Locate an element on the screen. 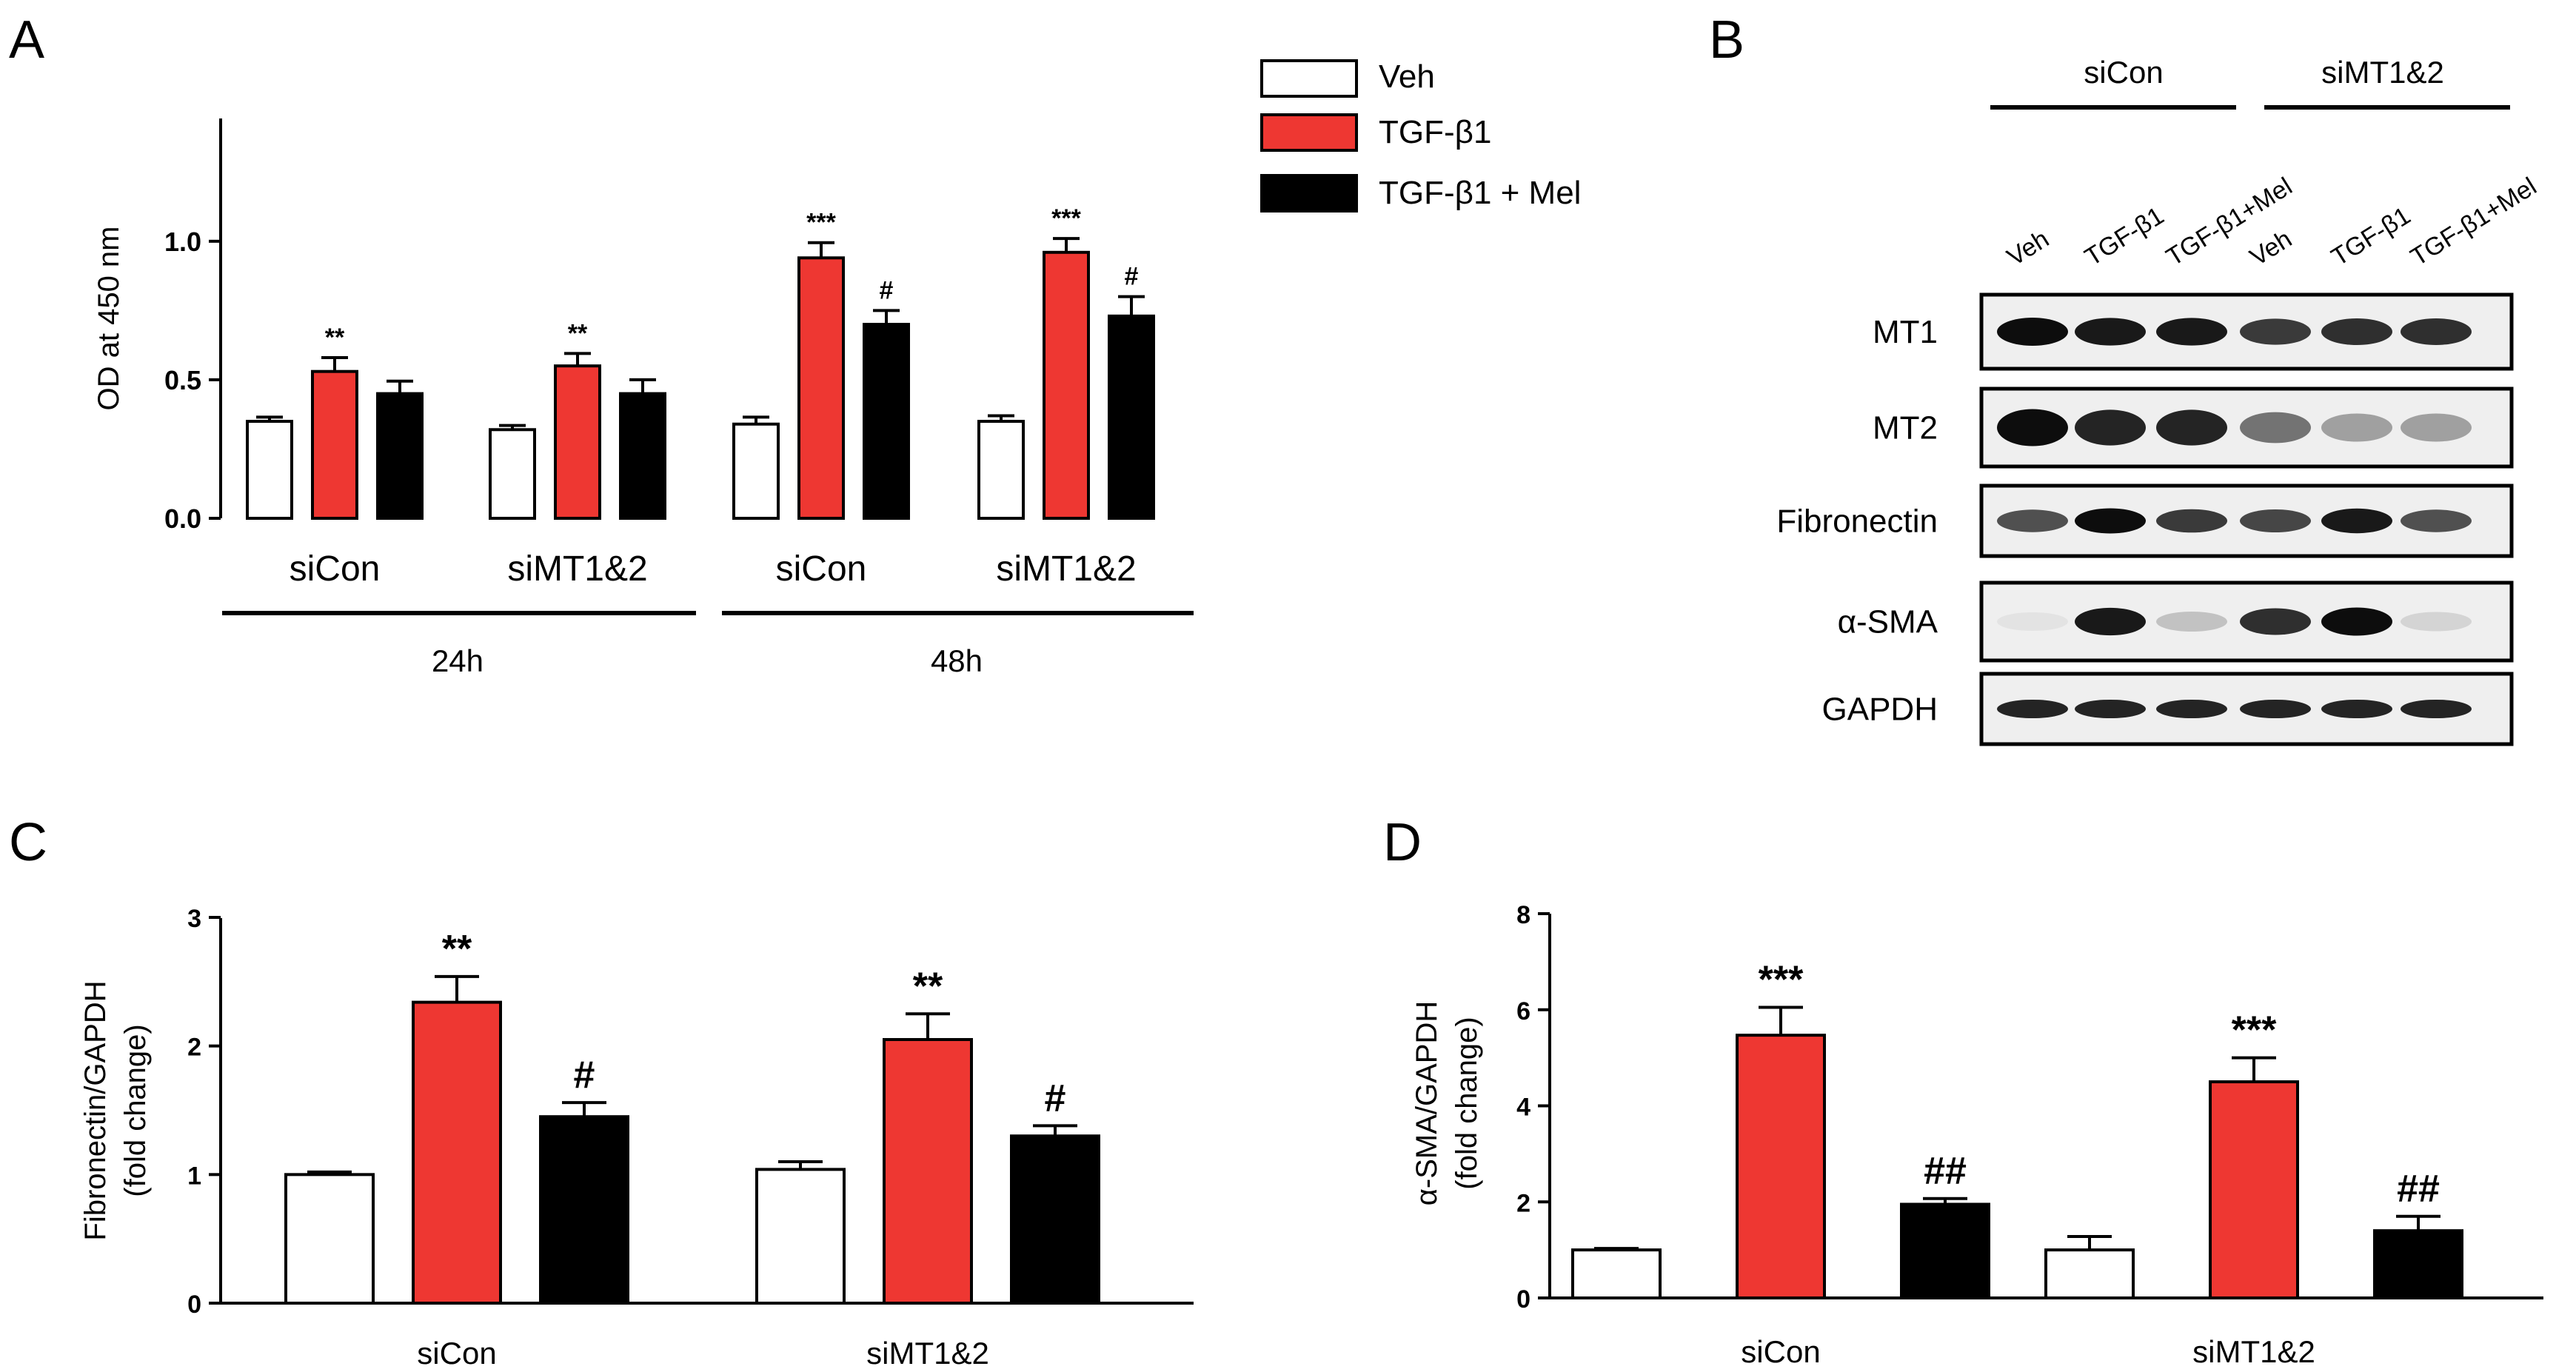 The width and height of the screenshot is (2576, 1372). panel-c-letter: C is located at coordinates (28, 842).